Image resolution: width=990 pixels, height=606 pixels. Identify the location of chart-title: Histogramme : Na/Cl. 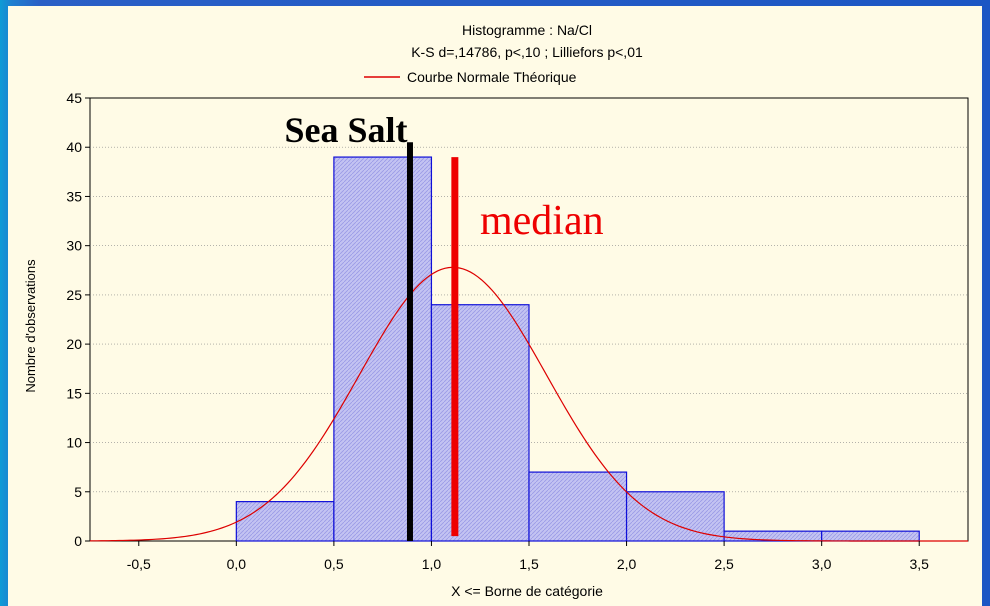
(527, 30).